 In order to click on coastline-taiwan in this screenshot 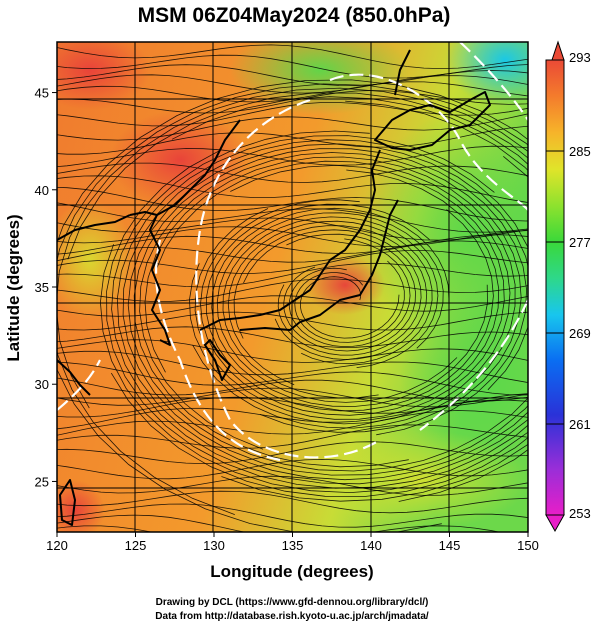, I will do `click(67, 502)`.